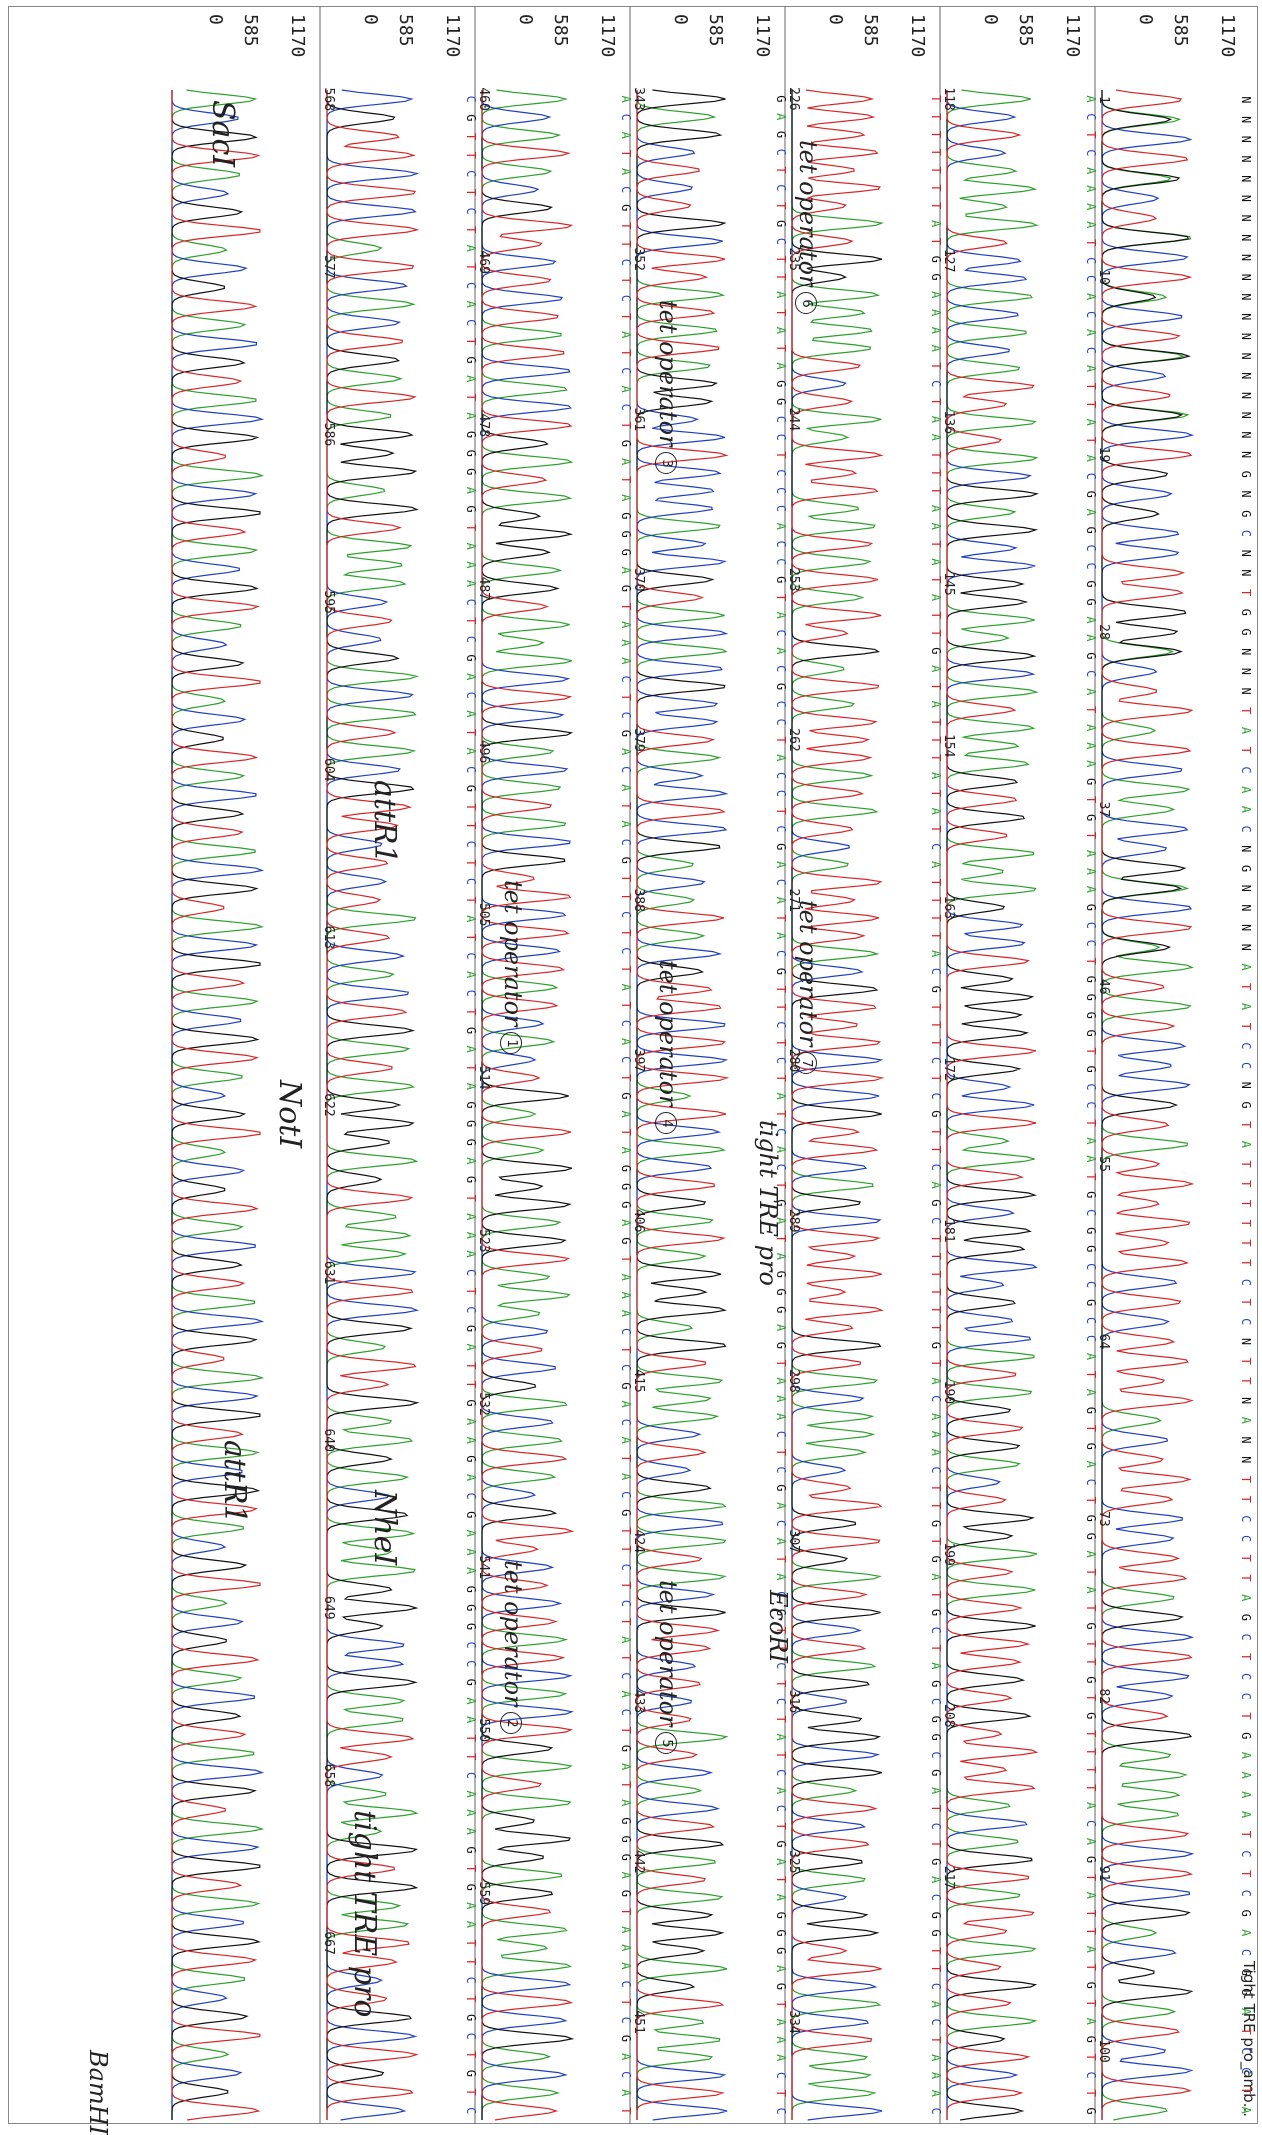  I want to click on position-label: 424, so click(638, 1542).